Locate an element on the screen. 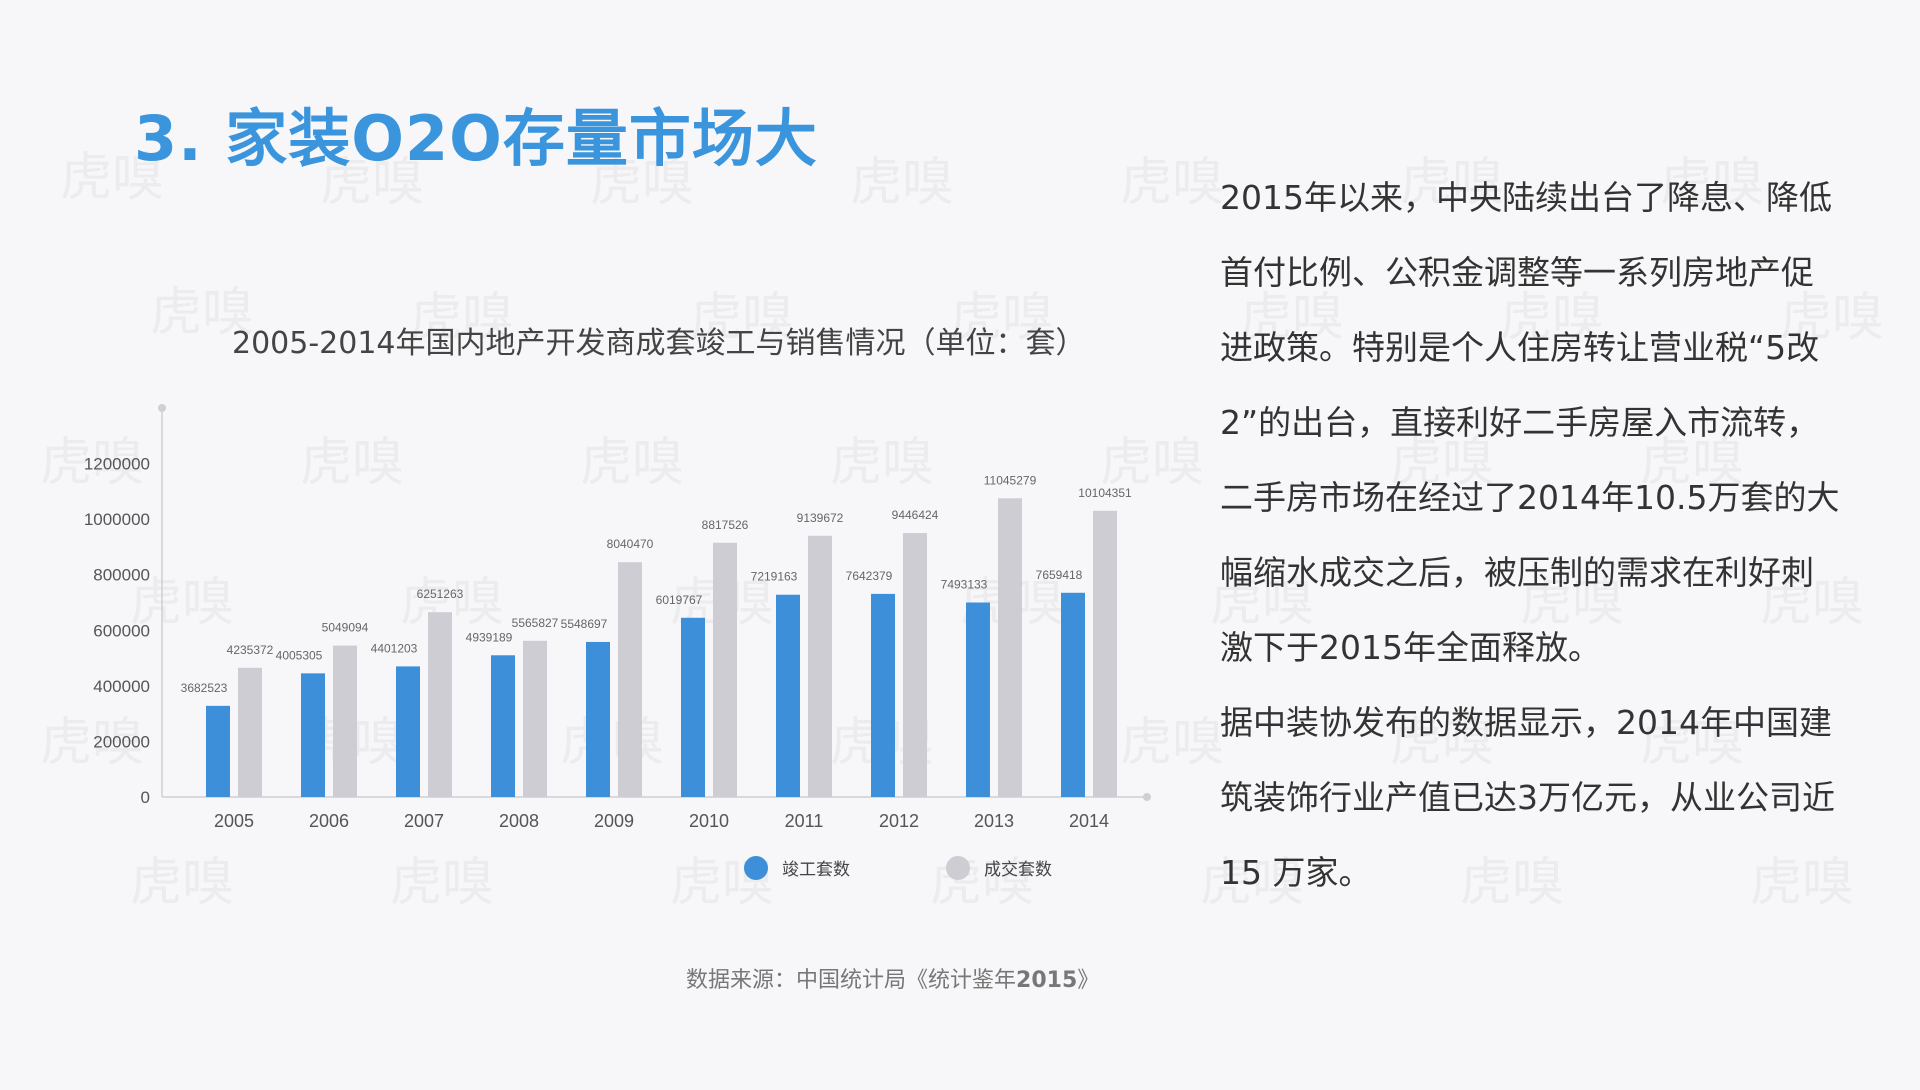 This screenshot has width=1920, height=1090. data-label-sold: 11045279 is located at coordinates (1010, 480).